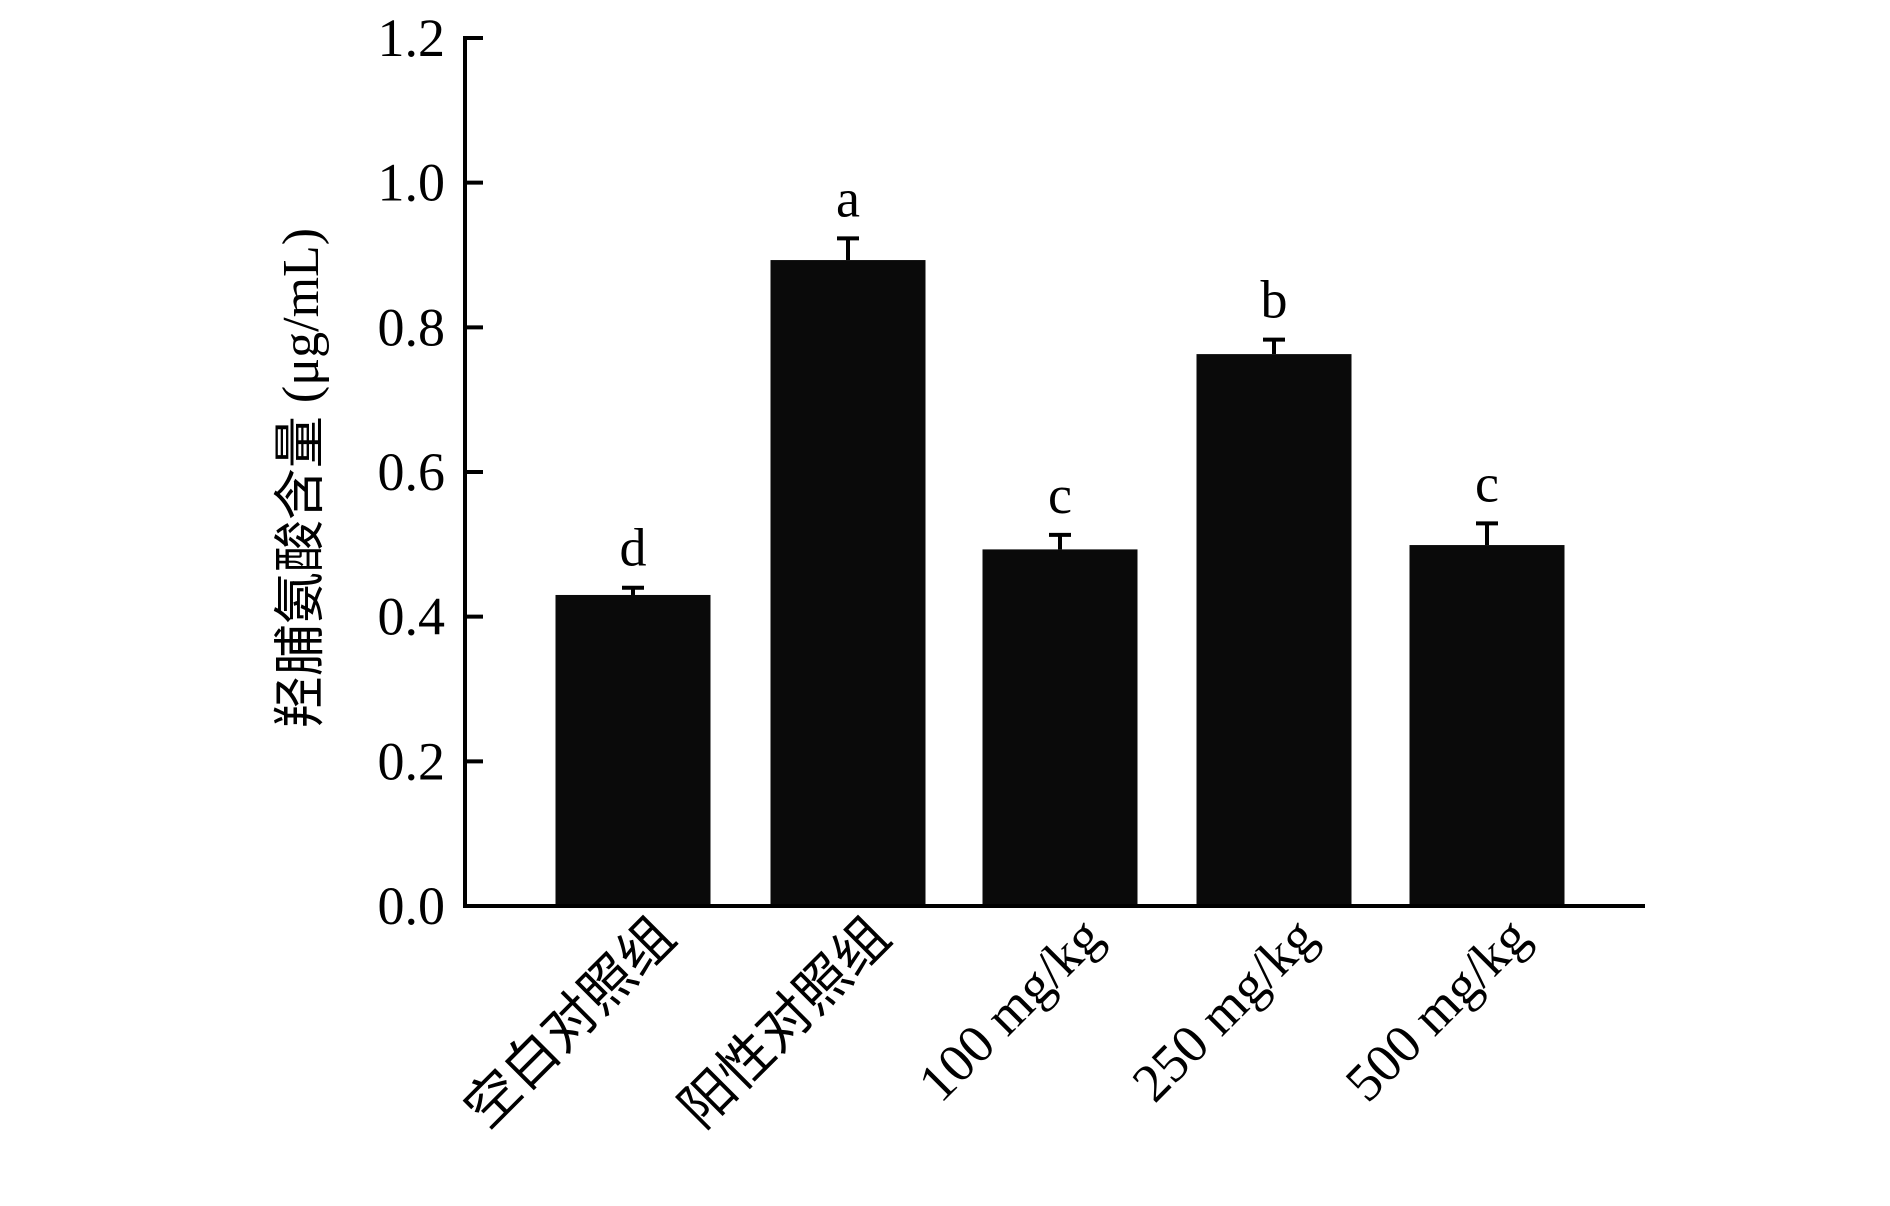 The width and height of the screenshot is (1890, 1206). Describe the element at coordinates (569, 1022) in the screenshot. I see `category-label: 空白对照组` at that location.